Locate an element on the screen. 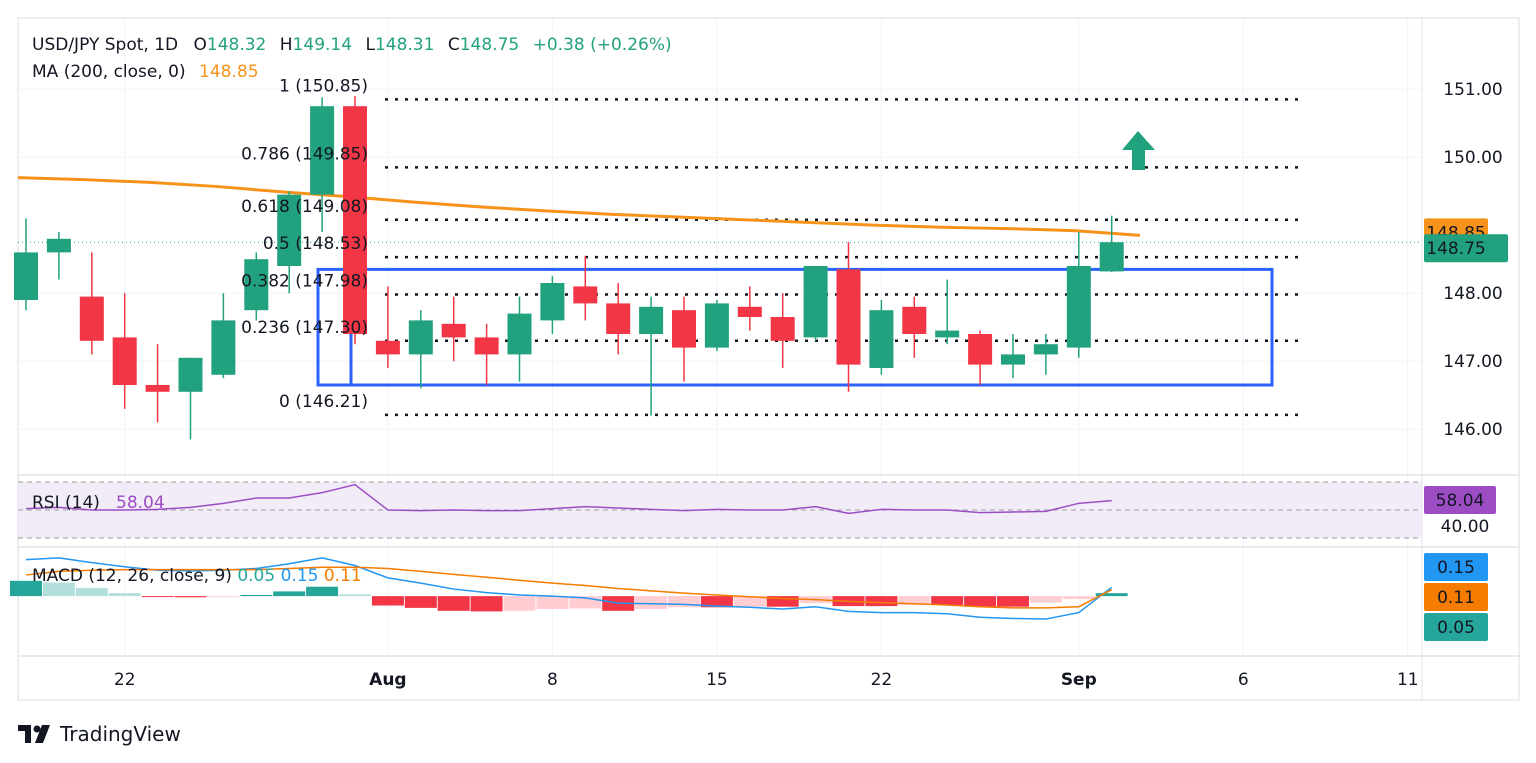 This screenshot has height=763, width=1536. price-tick-label: 147.00 is located at coordinates (1472, 362).